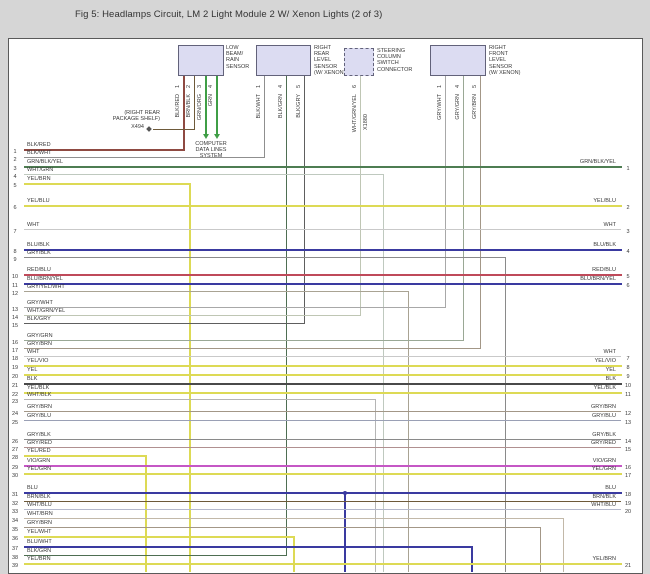  I want to click on x494-link-wire, so click(174, 129).